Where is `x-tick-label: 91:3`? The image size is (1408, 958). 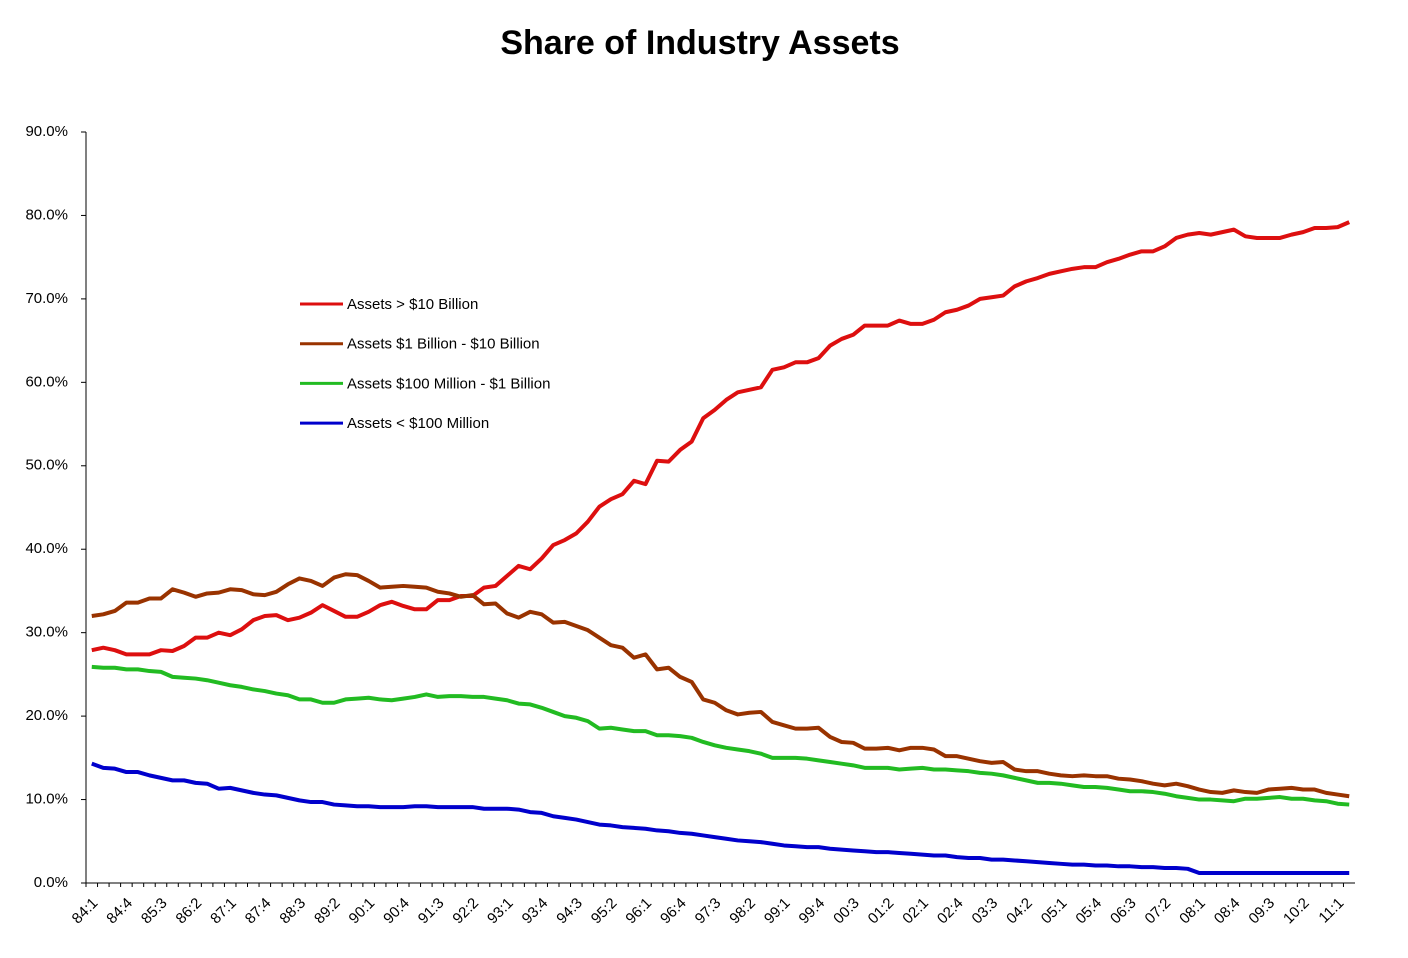 x-tick-label: 91:3 is located at coordinates (431, 911).